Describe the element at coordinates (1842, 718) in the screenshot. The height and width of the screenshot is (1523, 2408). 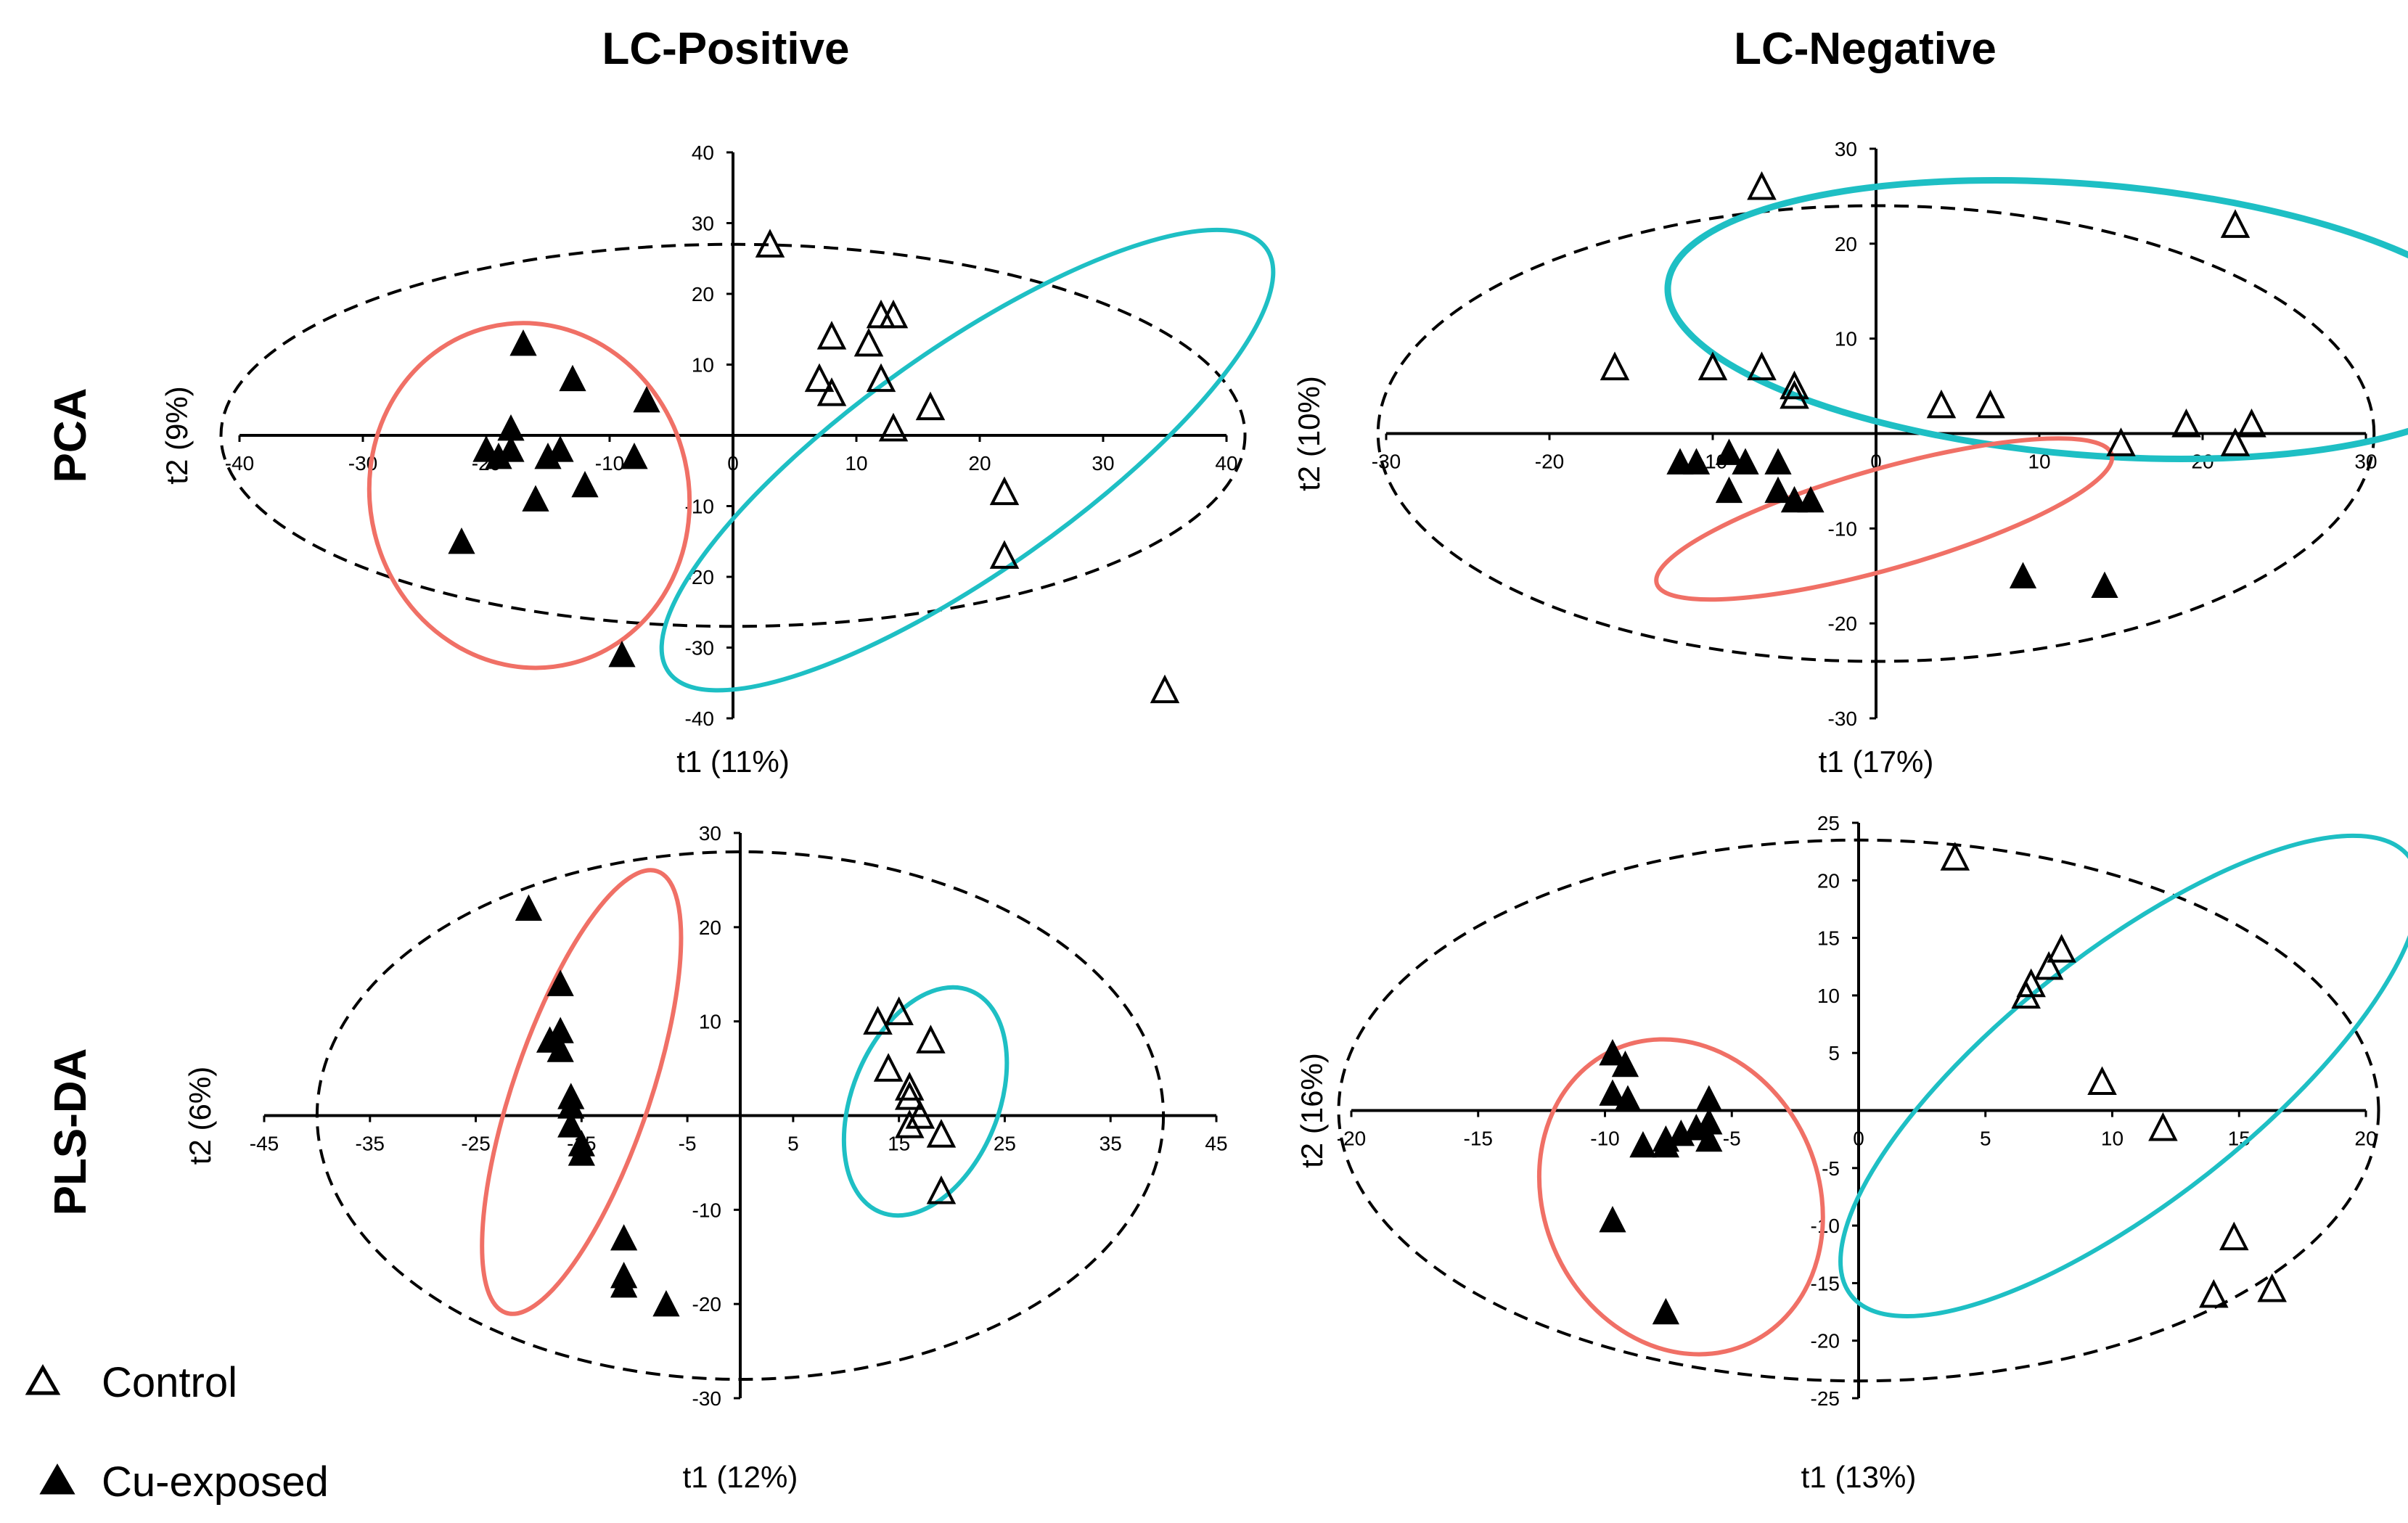
I see `y-tick-label: -30` at that location.